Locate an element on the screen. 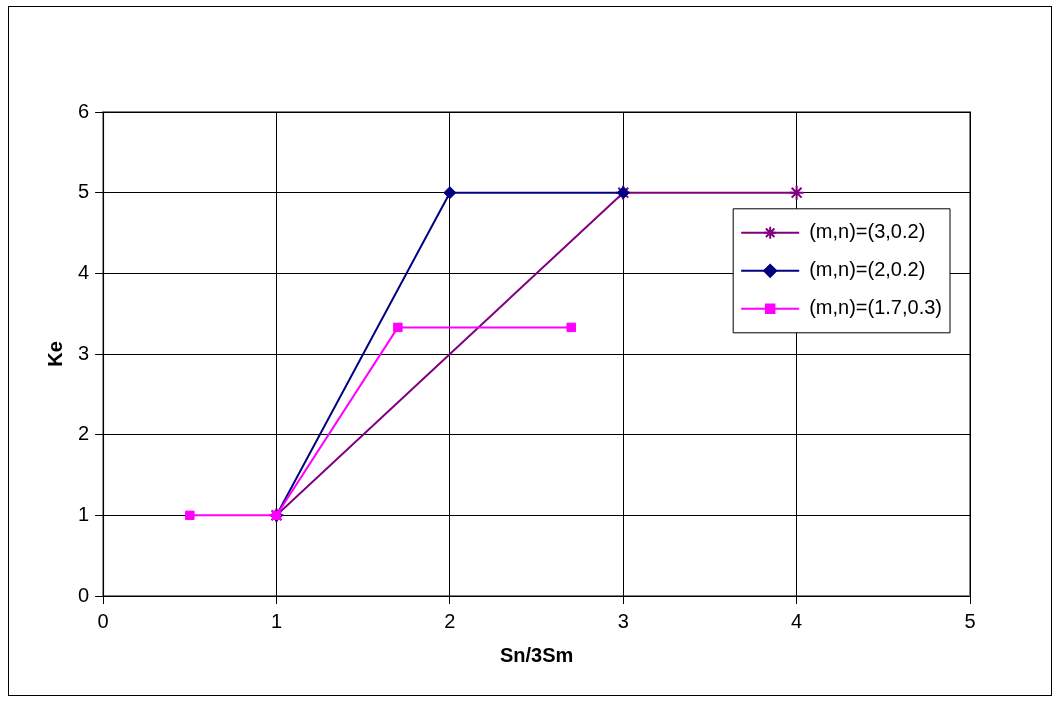 The height and width of the screenshot is (702, 1058). legend-label: (m,n)=(3,0.2) is located at coordinates (867, 231).